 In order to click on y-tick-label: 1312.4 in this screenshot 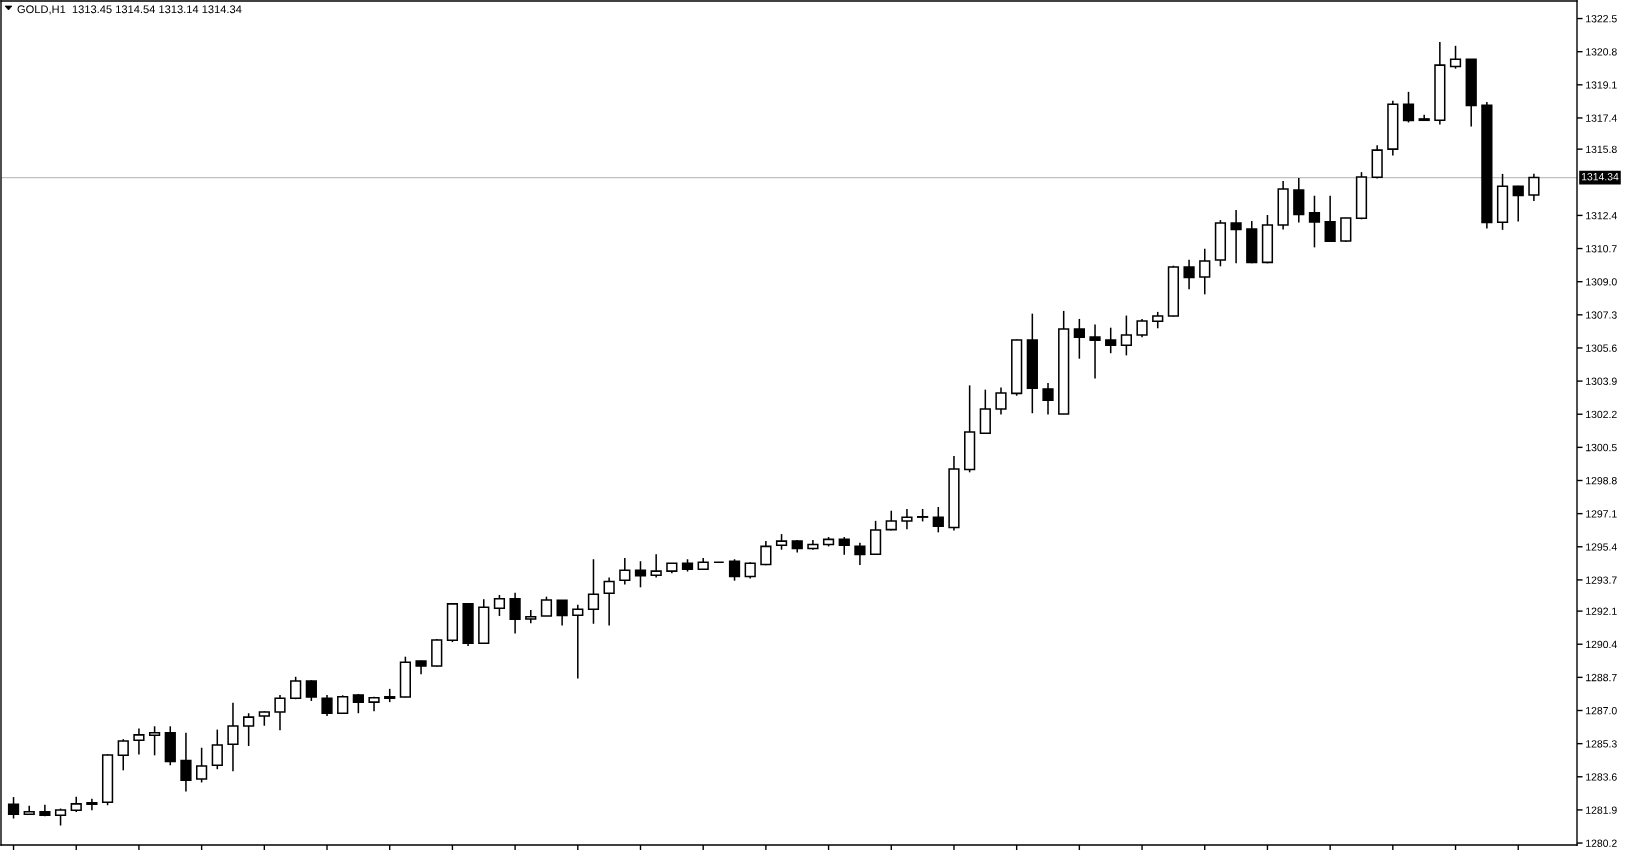, I will do `click(1601, 215)`.